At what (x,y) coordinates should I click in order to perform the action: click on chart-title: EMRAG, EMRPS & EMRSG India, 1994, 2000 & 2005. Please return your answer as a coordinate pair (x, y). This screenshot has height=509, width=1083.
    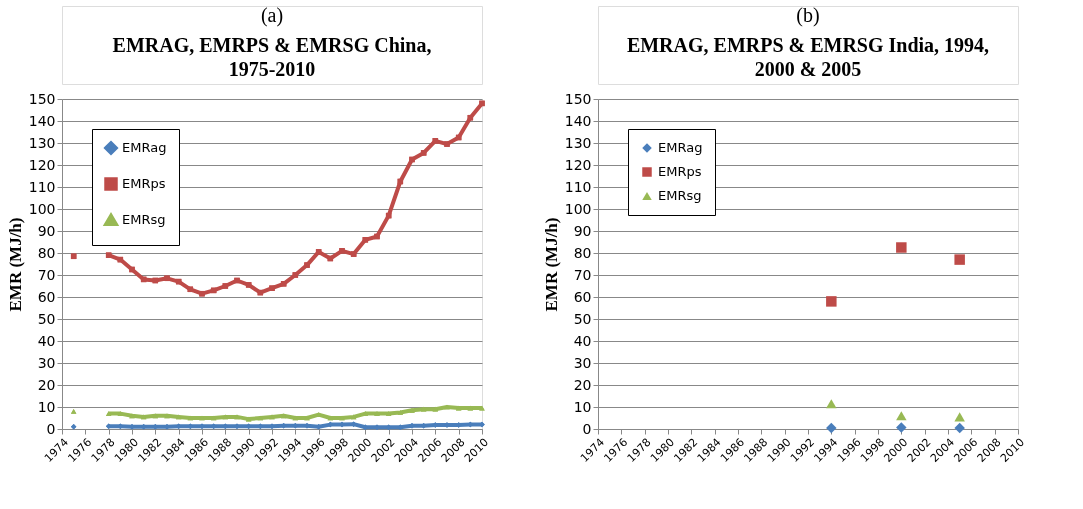
    Looking at the image, I should click on (808, 57).